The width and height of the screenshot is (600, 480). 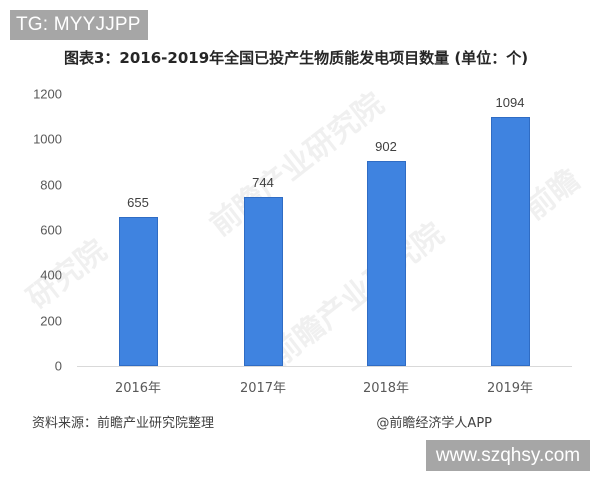 What do you see at coordinates (434, 423) in the screenshot?
I see `credit-note: @前瞻经济学人APP` at bounding box center [434, 423].